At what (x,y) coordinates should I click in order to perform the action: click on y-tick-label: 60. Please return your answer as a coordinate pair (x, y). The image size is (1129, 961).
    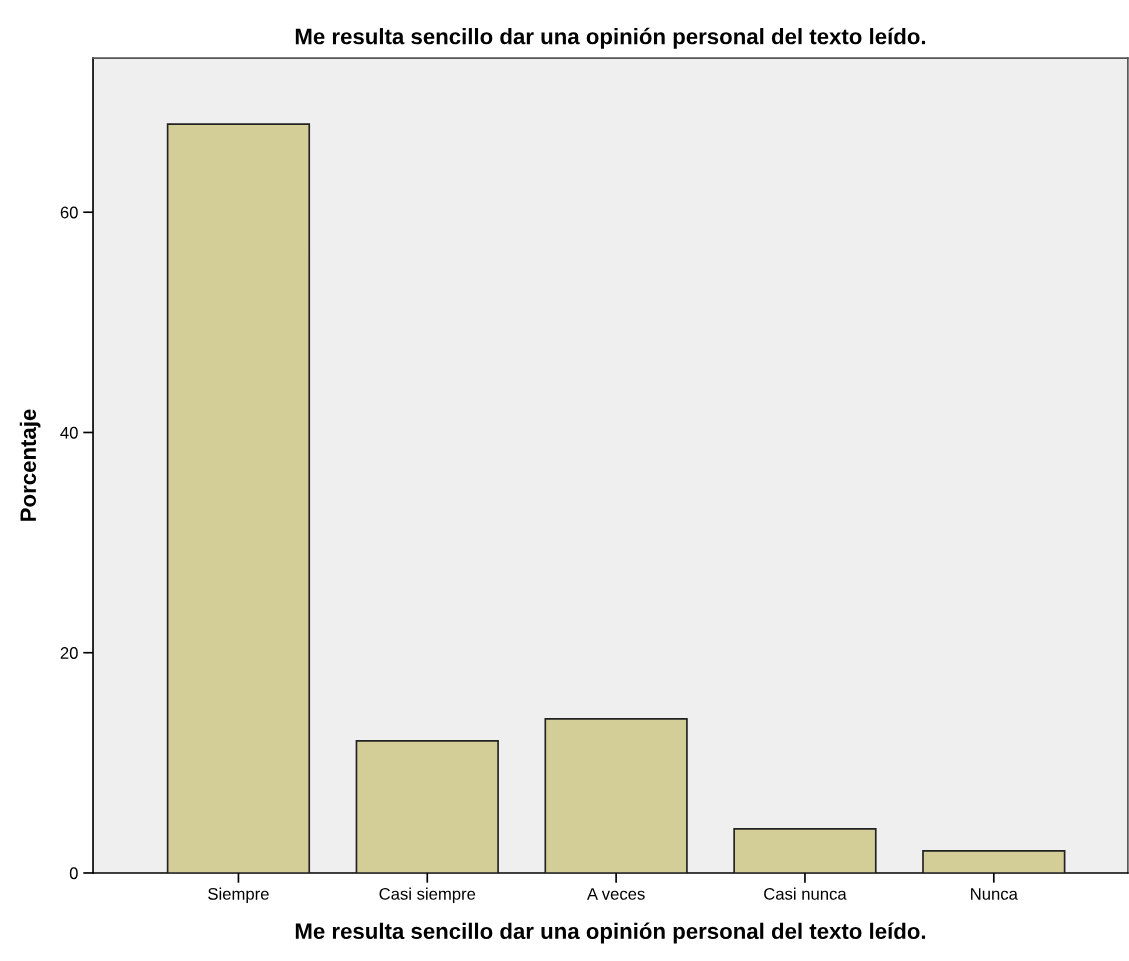
    Looking at the image, I should click on (69, 212).